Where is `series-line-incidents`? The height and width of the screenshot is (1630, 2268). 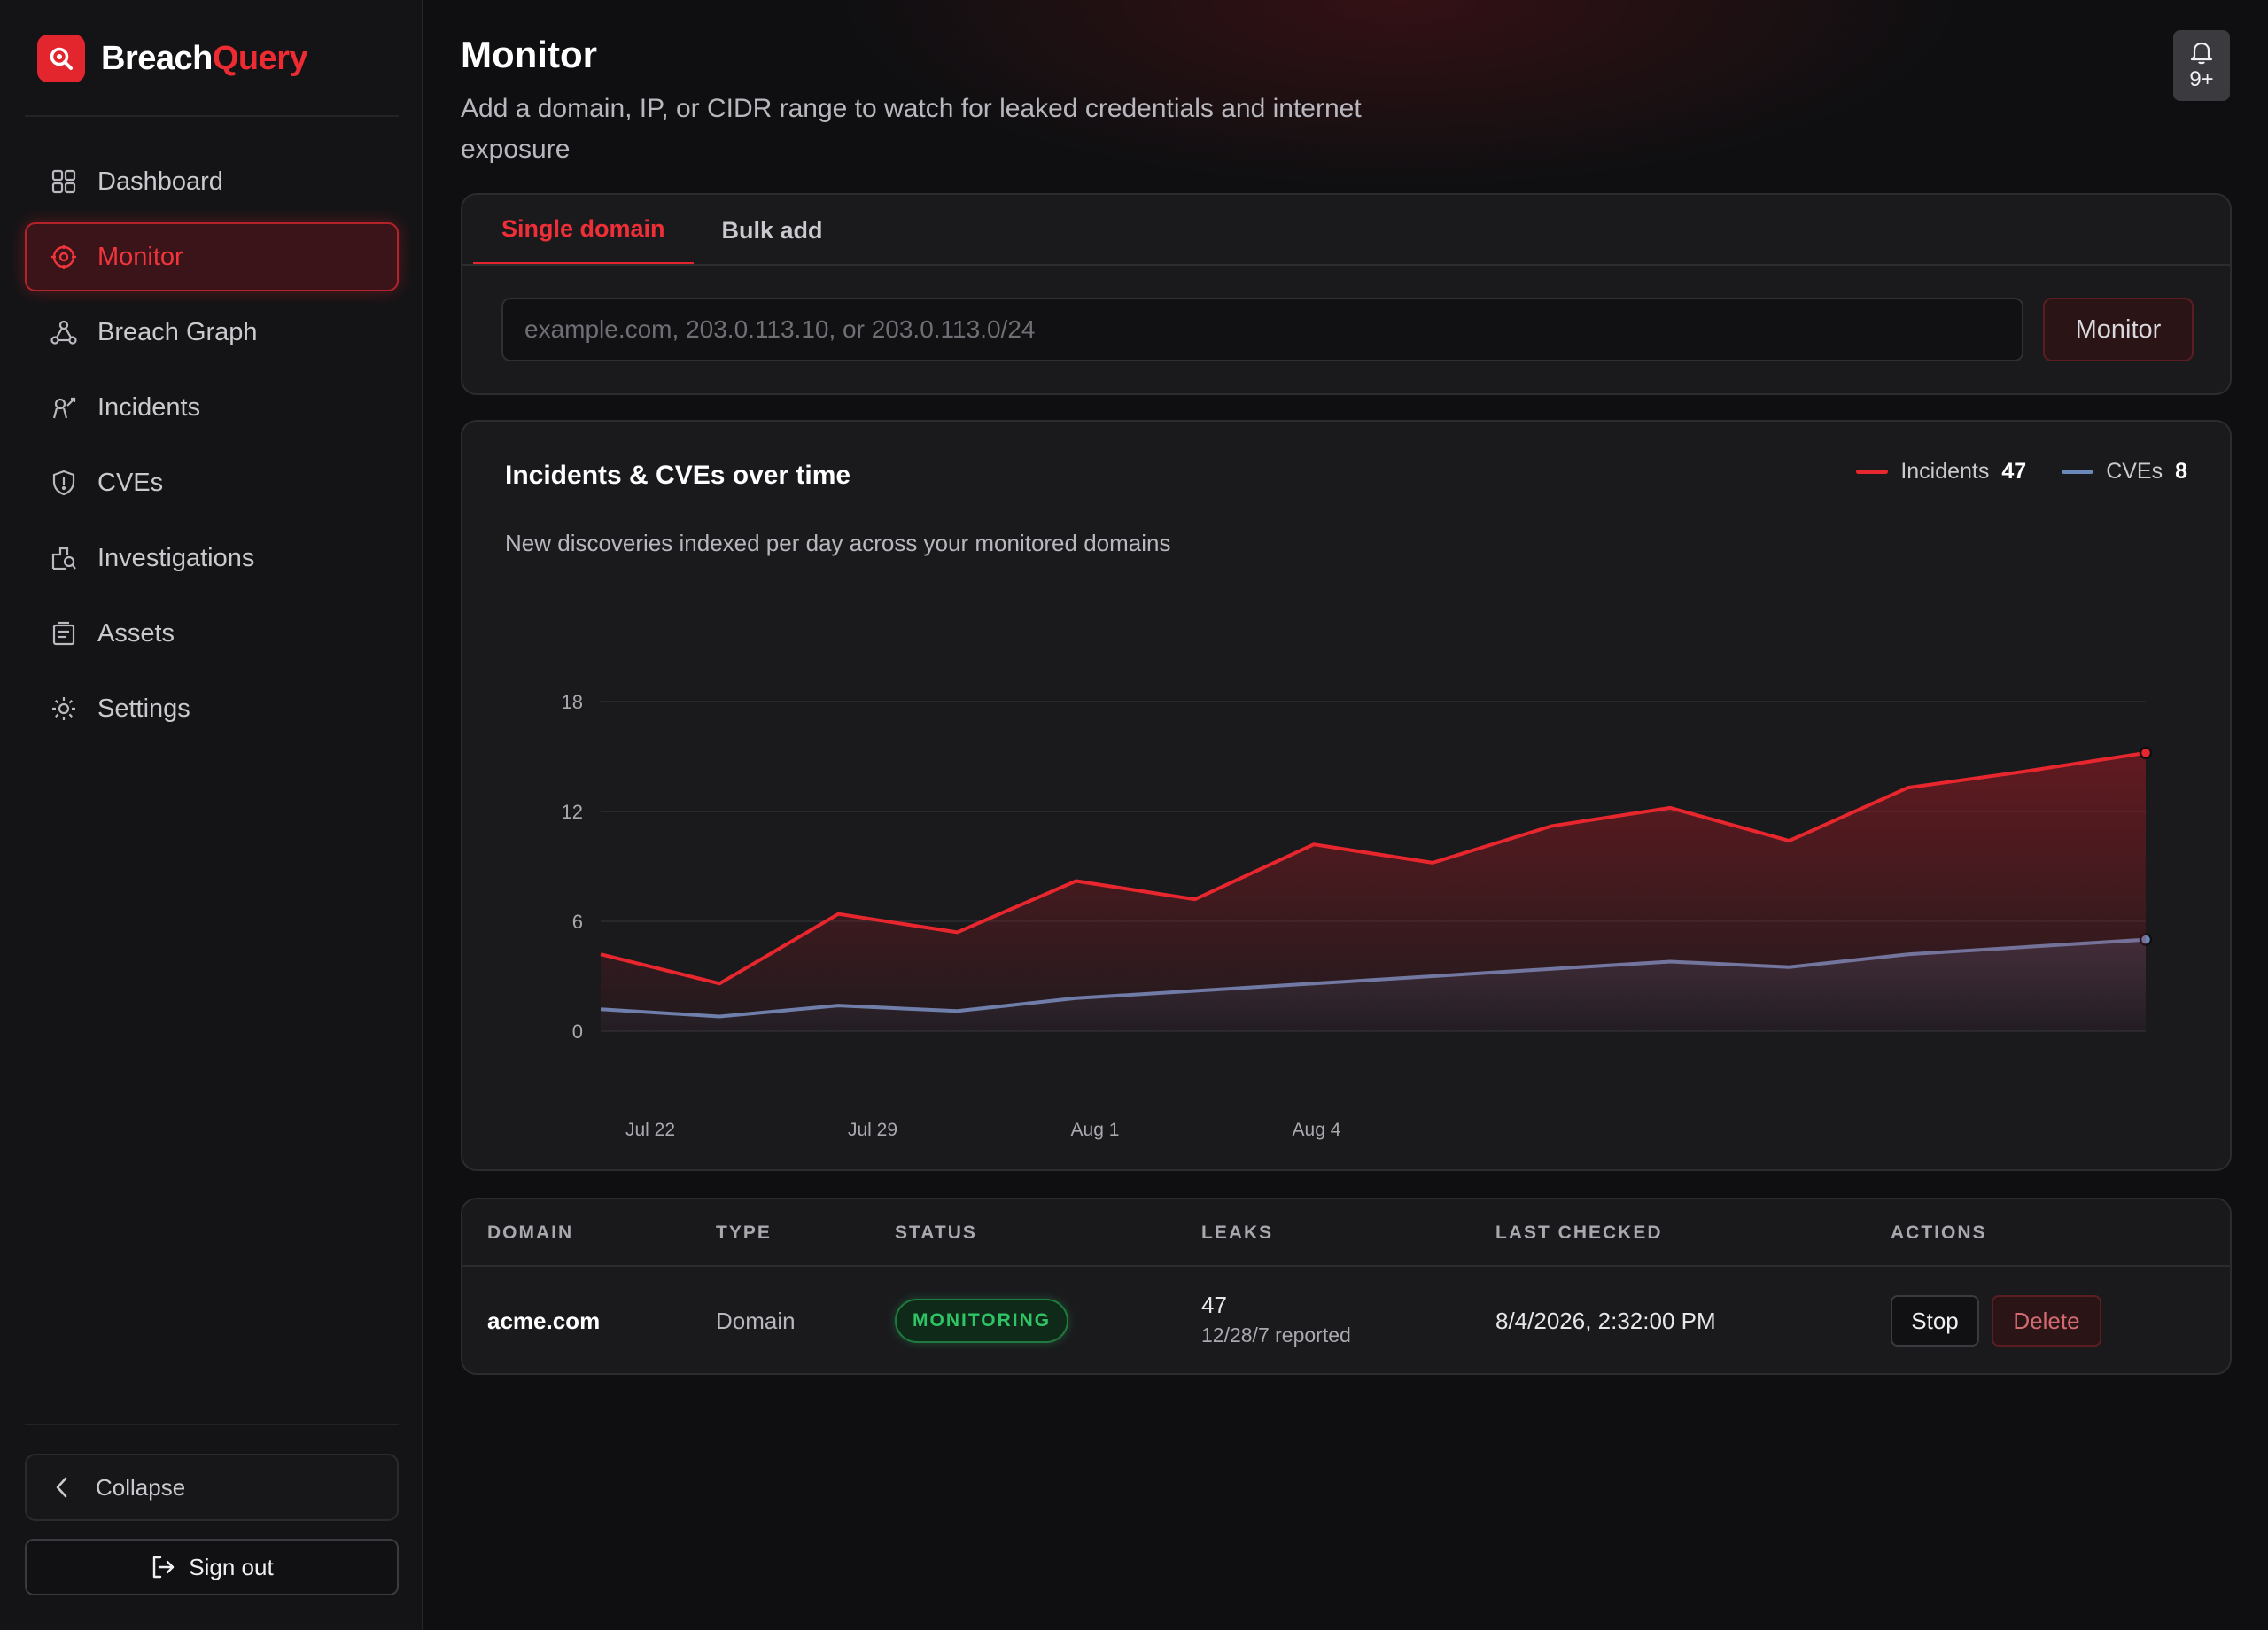
series-line-incidents is located at coordinates (1373, 868).